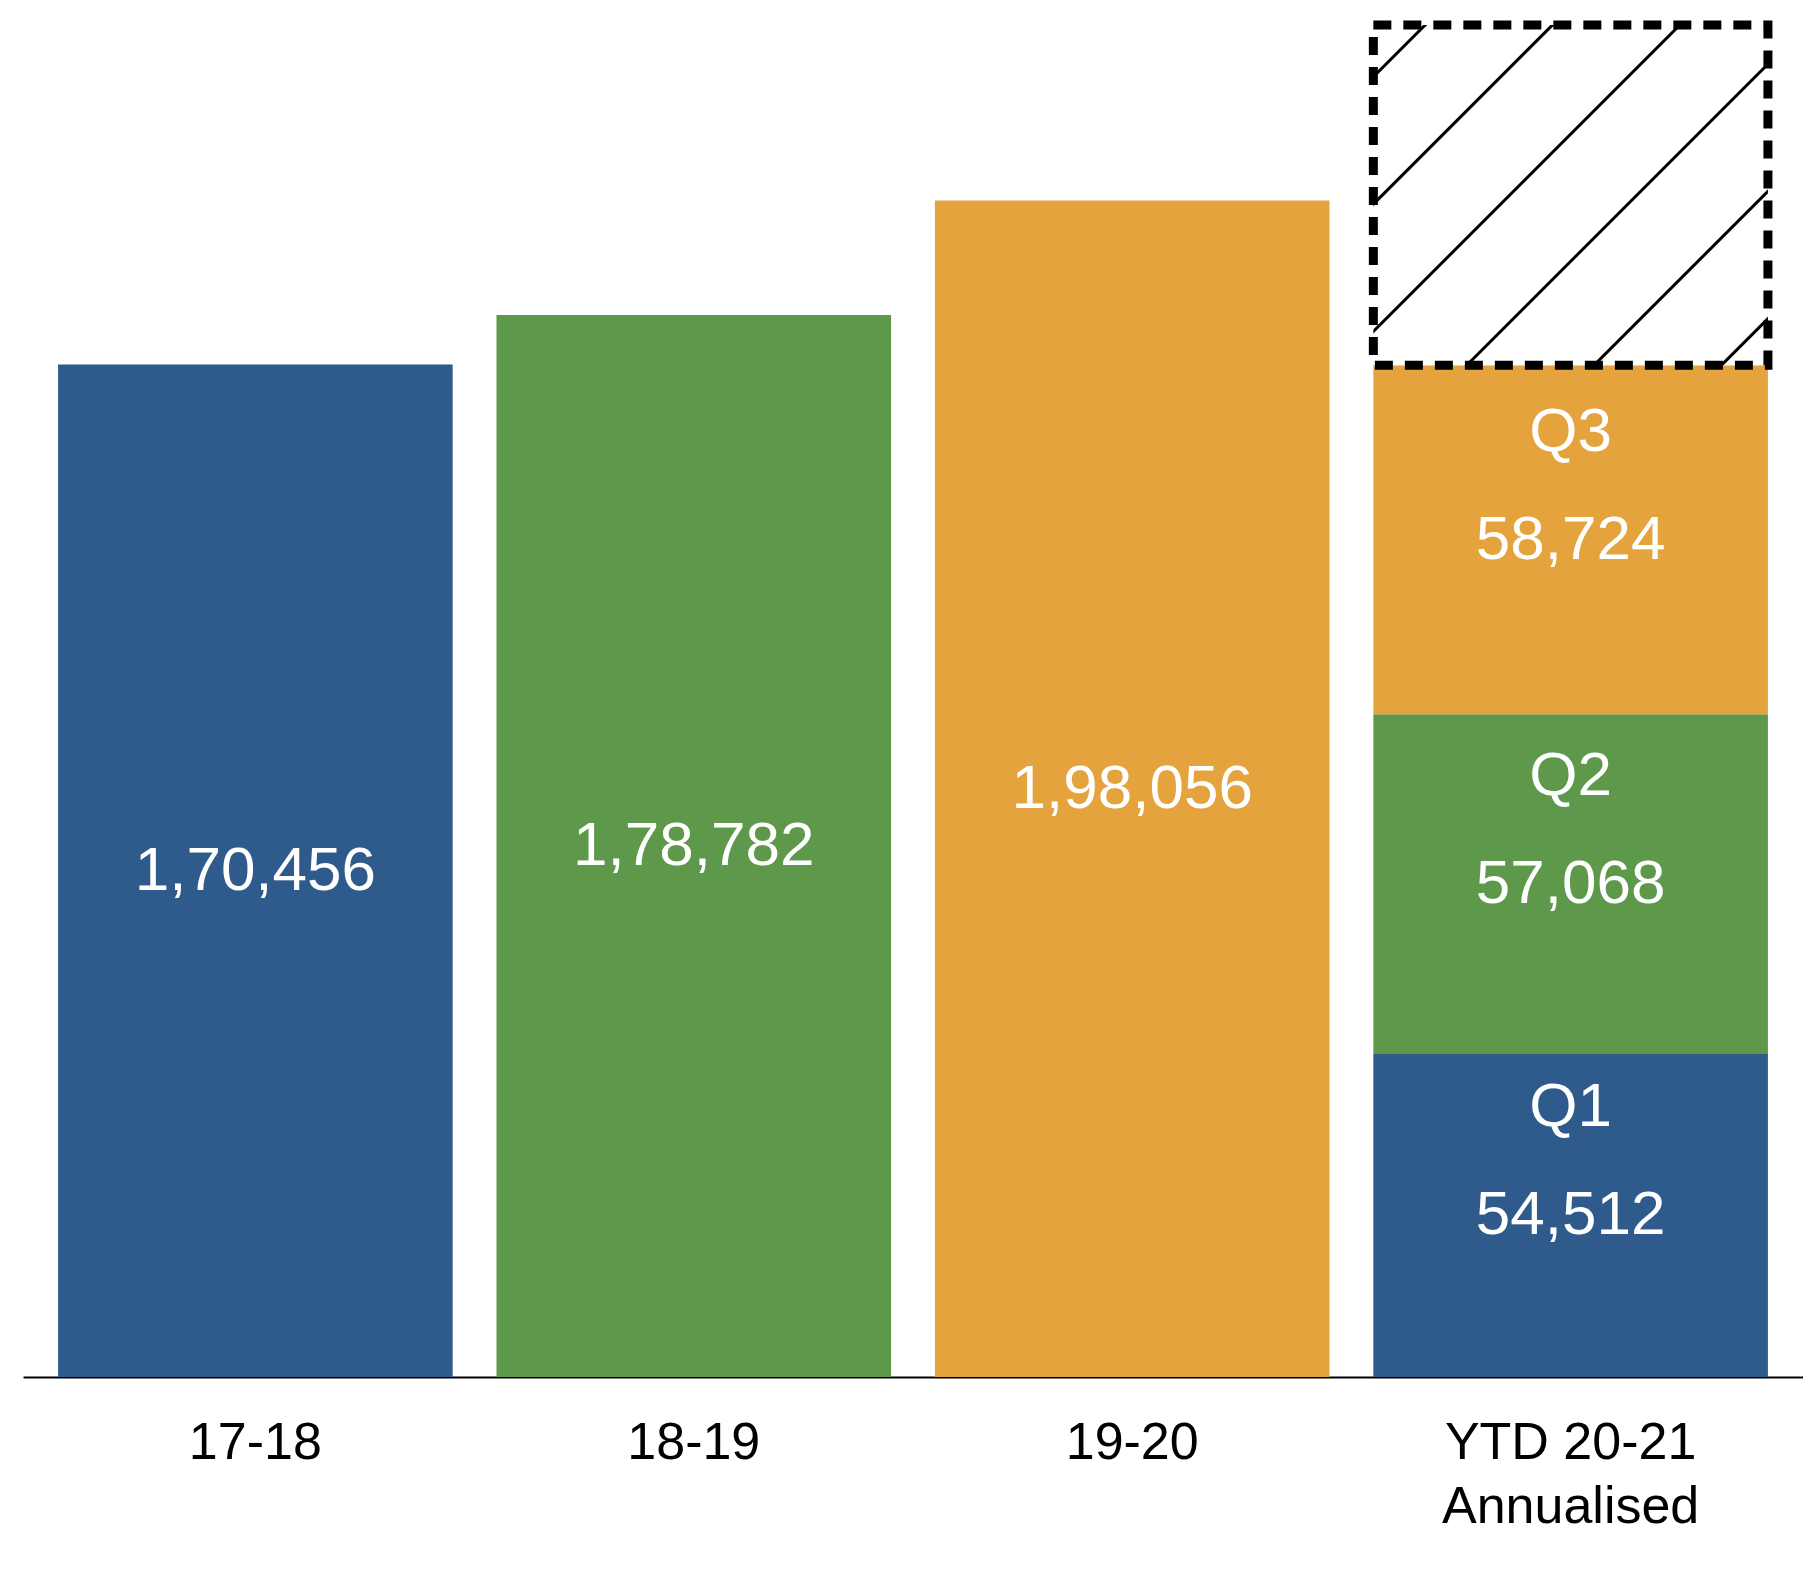 The image size is (1803, 1588). Describe the element at coordinates (694, 843) in the screenshot. I see `data-label: 1,78,782` at that location.